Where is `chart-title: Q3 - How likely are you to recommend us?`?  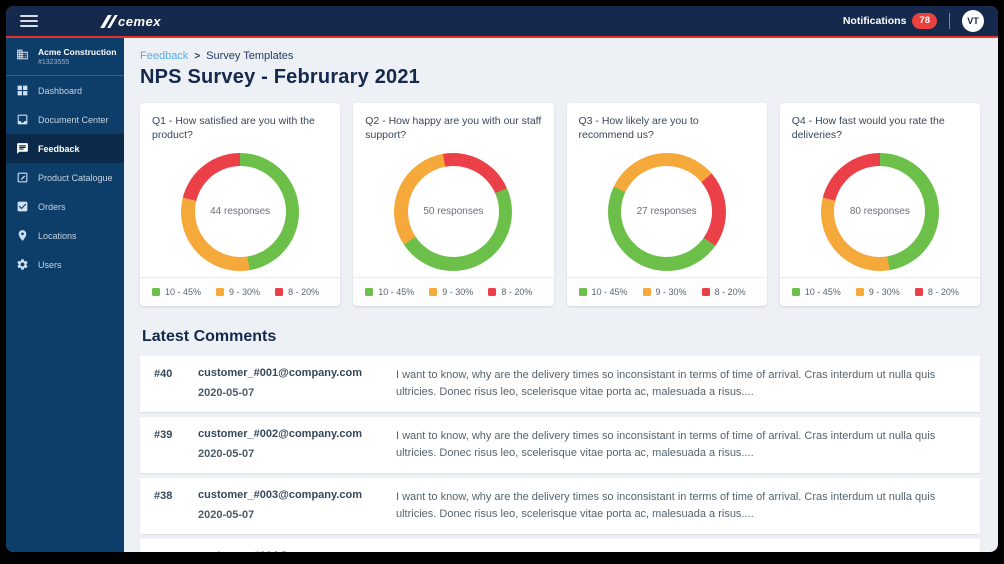
chart-title: Q3 - How likely are you to recommend us? is located at coordinates (638, 128).